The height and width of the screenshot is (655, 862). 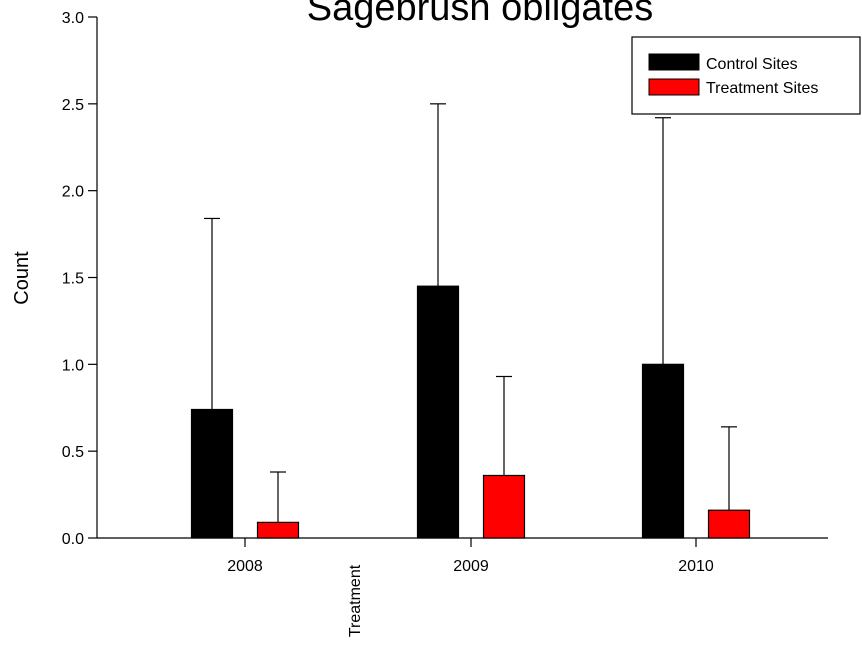 What do you see at coordinates (278, 530) in the screenshot?
I see `bar-treatment-2008` at bounding box center [278, 530].